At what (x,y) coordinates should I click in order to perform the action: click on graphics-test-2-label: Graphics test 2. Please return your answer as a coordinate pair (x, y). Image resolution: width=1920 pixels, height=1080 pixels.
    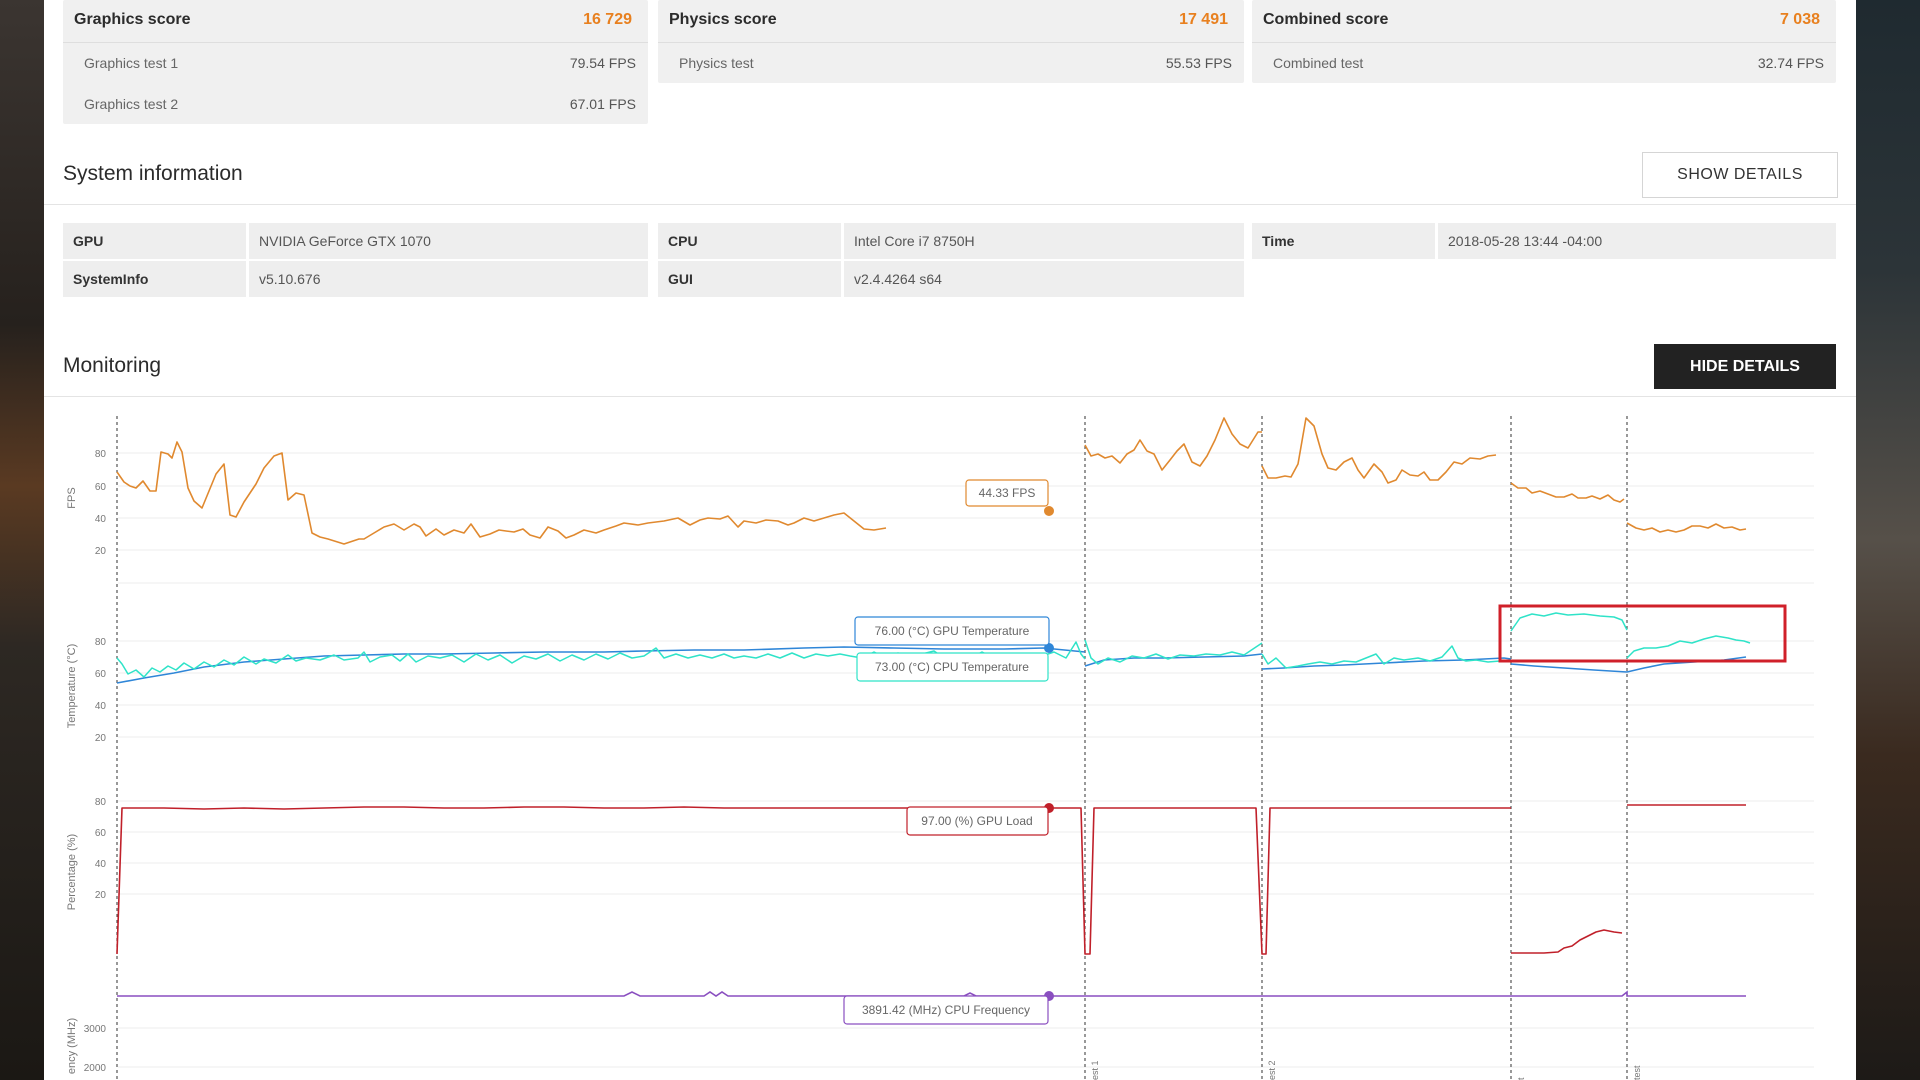
    Looking at the image, I should click on (131, 104).